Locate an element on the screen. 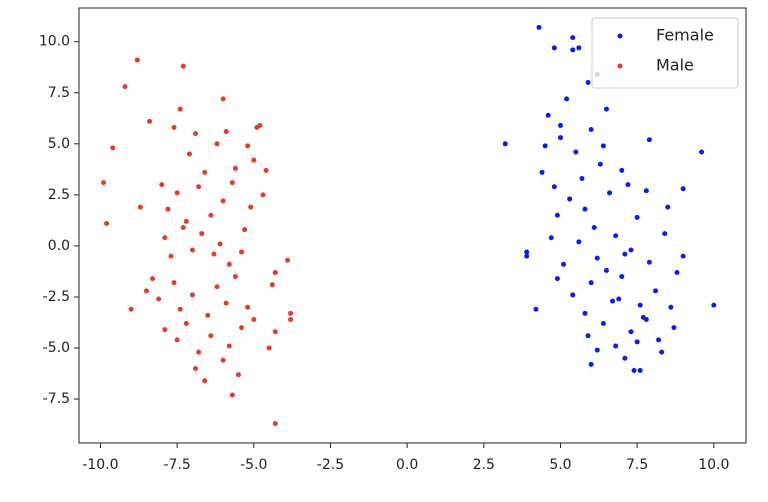 This screenshot has width=768, height=502. legend-box is located at coordinates (665, 53).